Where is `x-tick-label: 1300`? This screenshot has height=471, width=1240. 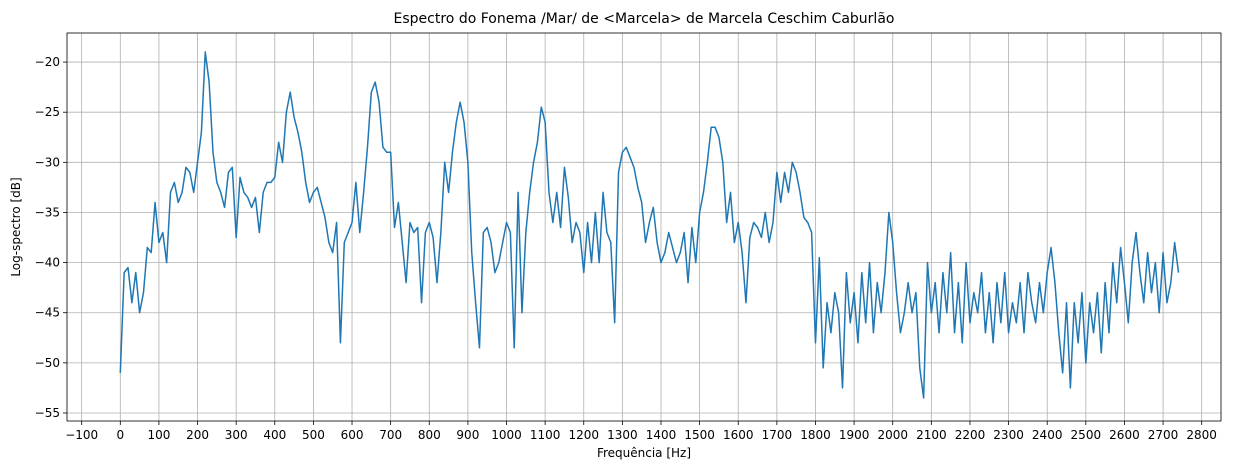 x-tick-label: 1300 is located at coordinates (622, 435).